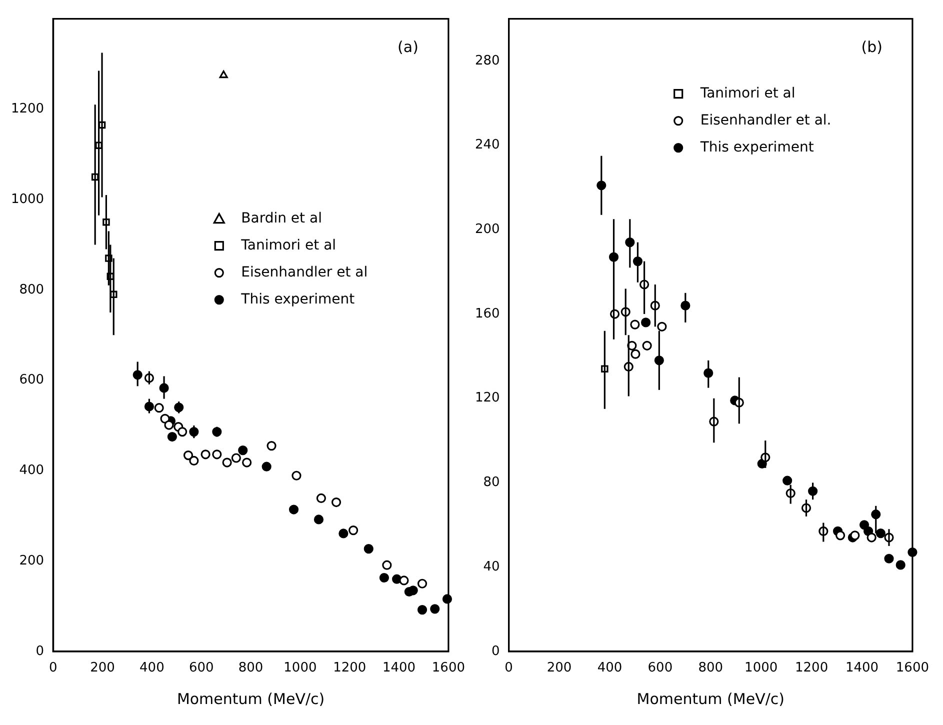 The image size is (943, 725). Describe the element at coordinates (487, 145) in the screenshot. I see `y-tick-label: 240` at that location.